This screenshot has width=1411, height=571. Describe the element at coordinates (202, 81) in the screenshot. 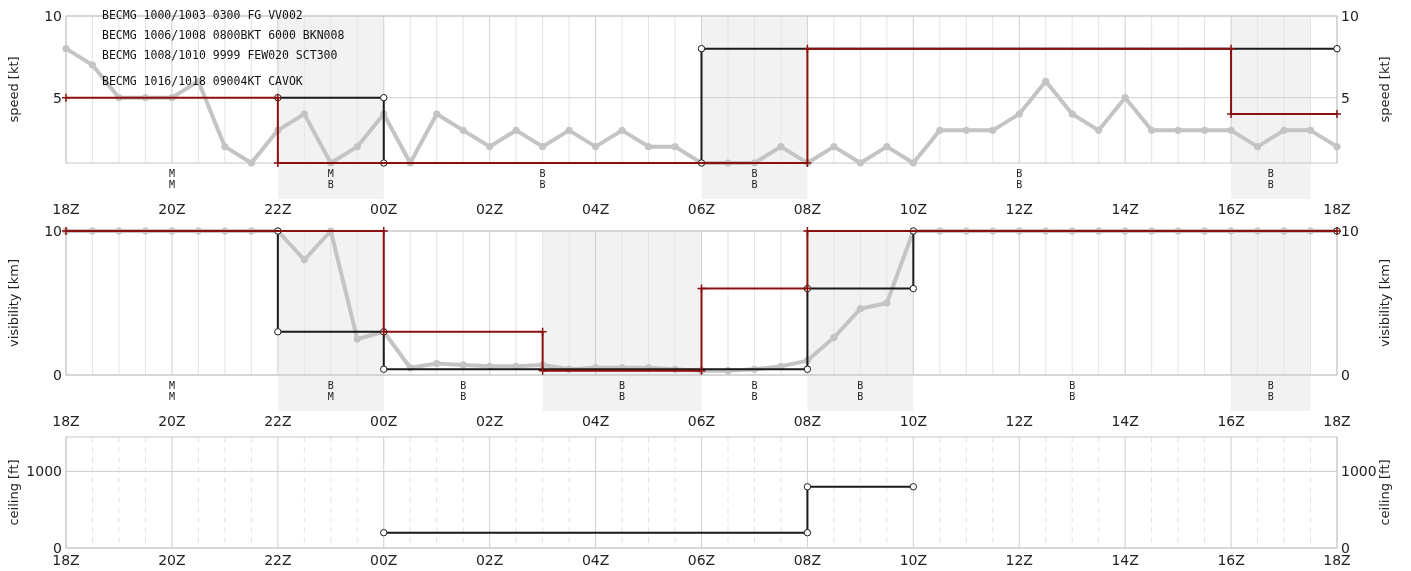

I see `annotation: BECMG 1016/1018 09004KT CAVOK` at that location.